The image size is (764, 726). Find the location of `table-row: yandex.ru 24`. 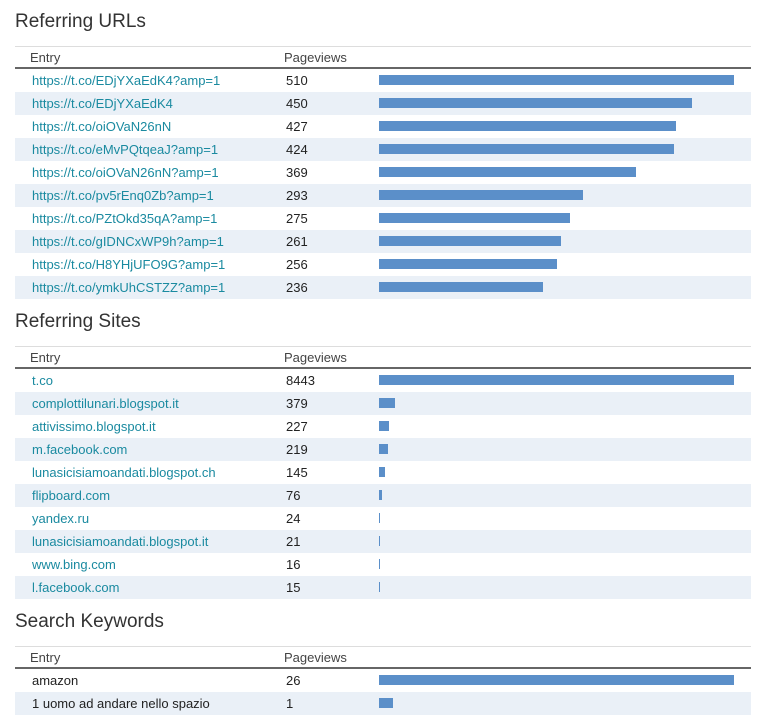

table-row: yandex.ru 24 is located at coordinates (383, 518).